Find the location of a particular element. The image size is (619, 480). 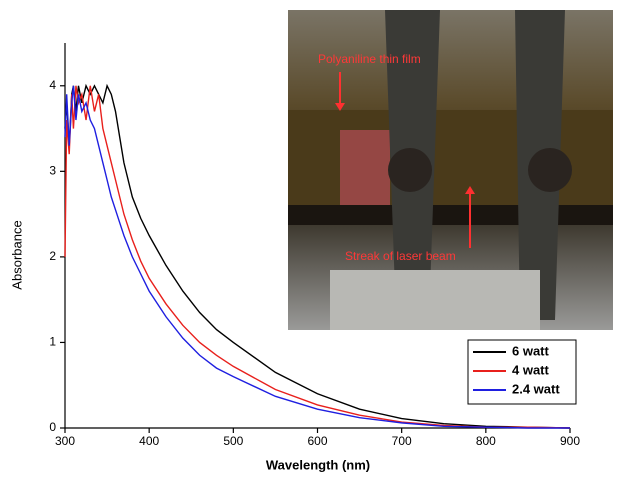

y-tick-label: 0 is located at coordinates (52, 427).